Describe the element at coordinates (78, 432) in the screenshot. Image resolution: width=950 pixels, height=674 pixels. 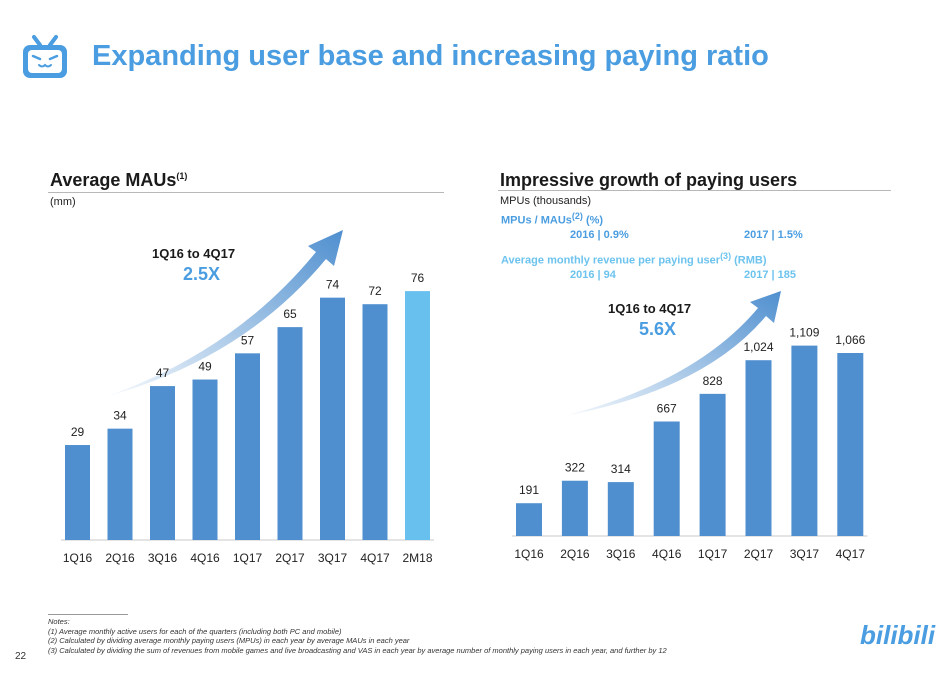
I see `data-label: 29` at that location.